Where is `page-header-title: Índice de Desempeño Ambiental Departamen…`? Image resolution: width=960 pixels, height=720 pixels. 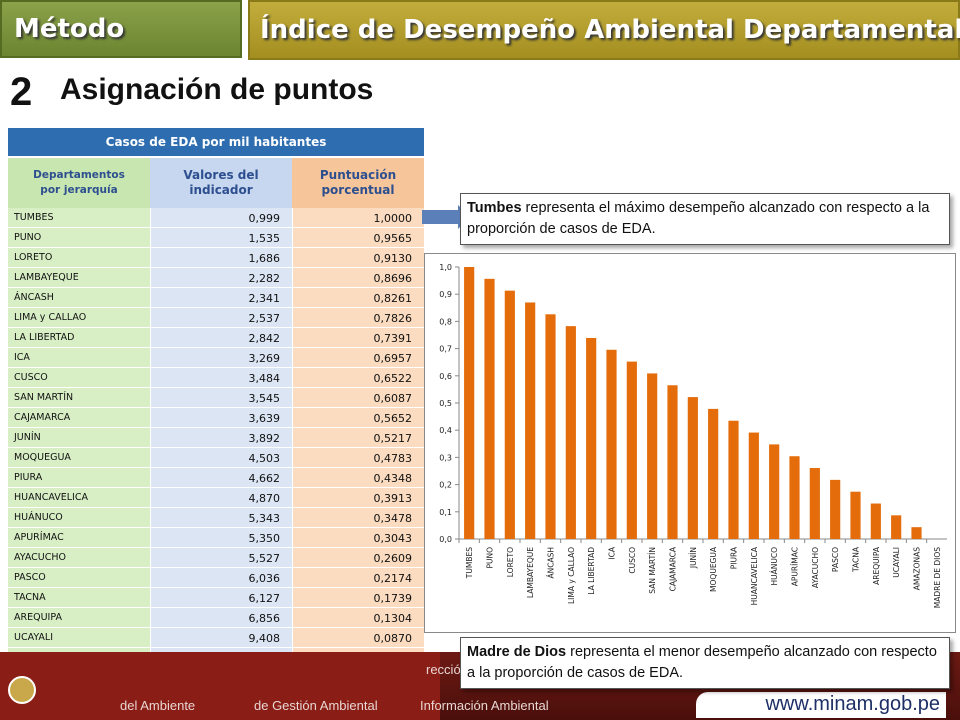 page-header-title: Índice de Desempeño Ambiental Departamen… is located at coordinates (610, 30).